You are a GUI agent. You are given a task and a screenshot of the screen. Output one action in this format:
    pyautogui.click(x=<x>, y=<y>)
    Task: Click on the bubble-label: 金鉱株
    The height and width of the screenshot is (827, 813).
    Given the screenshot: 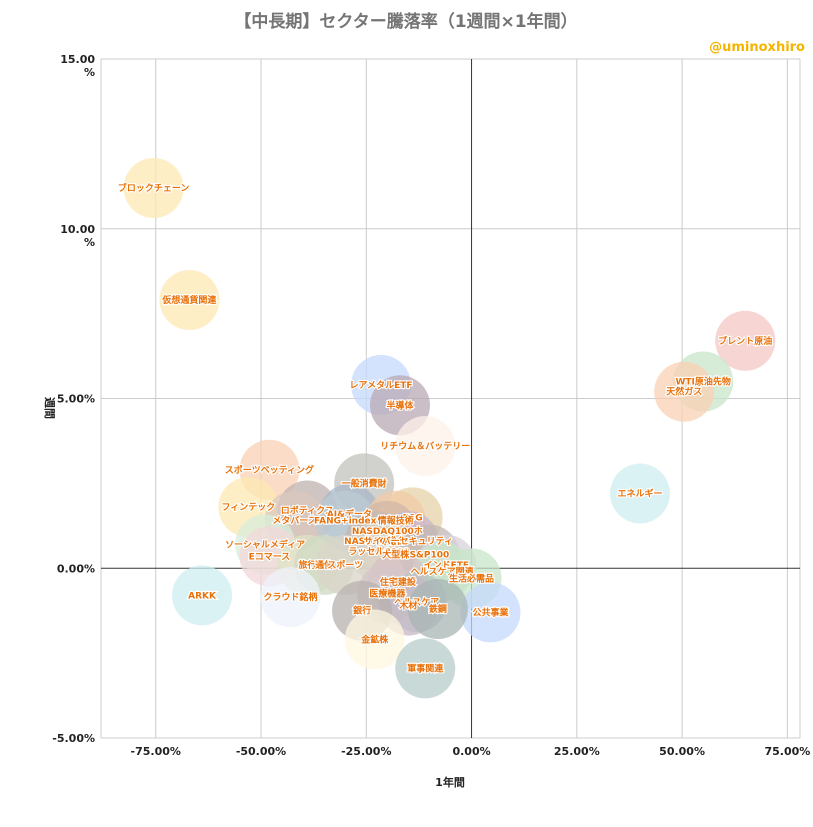 What is the action you would take?
    pyautogui.click(x=374, y=640)
    